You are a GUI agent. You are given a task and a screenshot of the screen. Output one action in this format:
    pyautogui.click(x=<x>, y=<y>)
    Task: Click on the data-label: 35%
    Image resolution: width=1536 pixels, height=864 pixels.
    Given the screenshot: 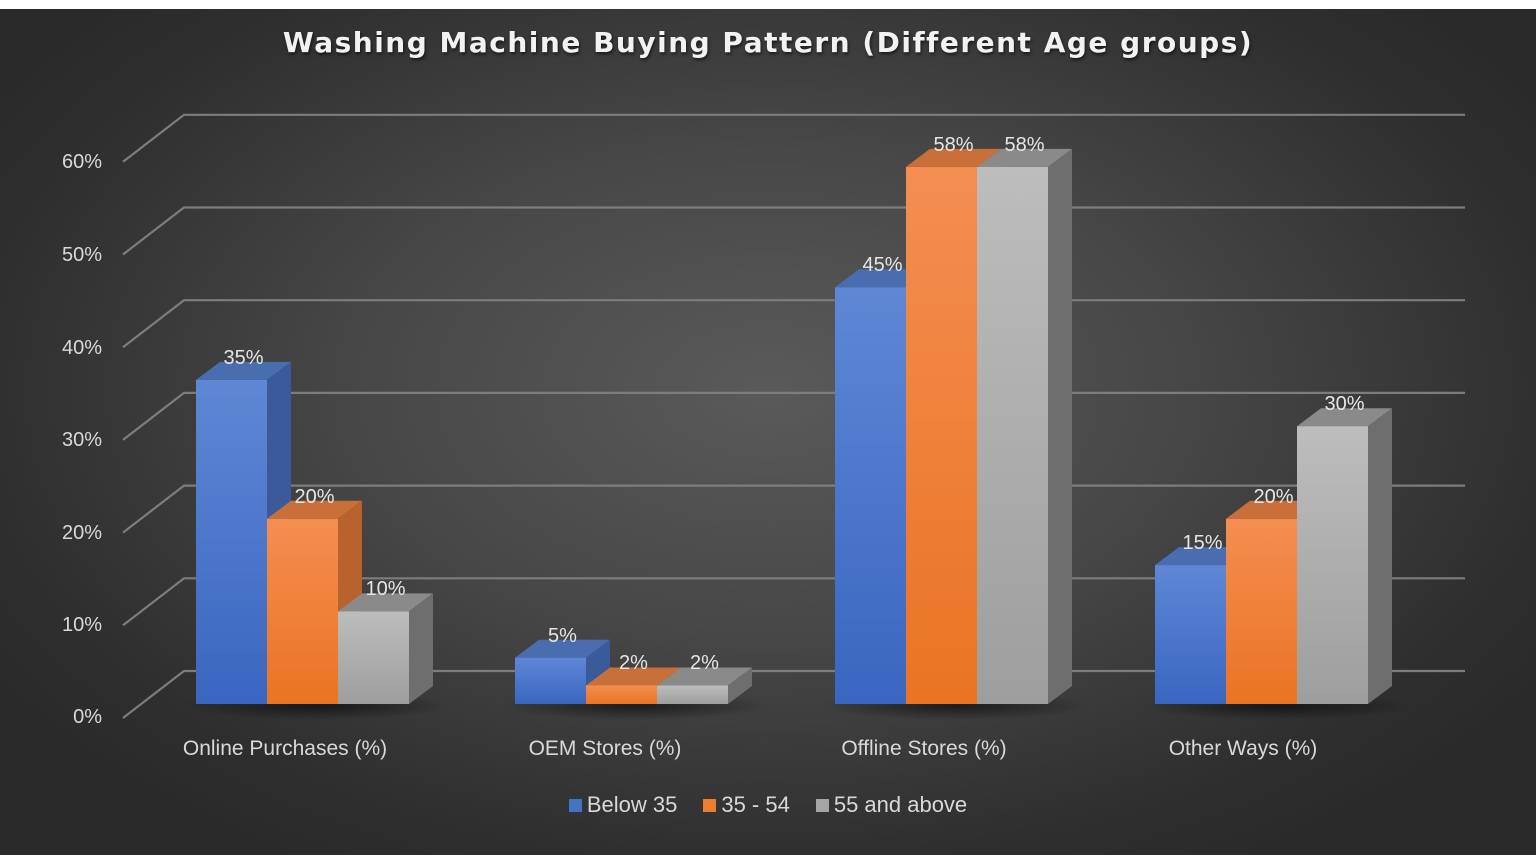 What is the action you would take?
    pyautogui.click(x=243, y=357)
    